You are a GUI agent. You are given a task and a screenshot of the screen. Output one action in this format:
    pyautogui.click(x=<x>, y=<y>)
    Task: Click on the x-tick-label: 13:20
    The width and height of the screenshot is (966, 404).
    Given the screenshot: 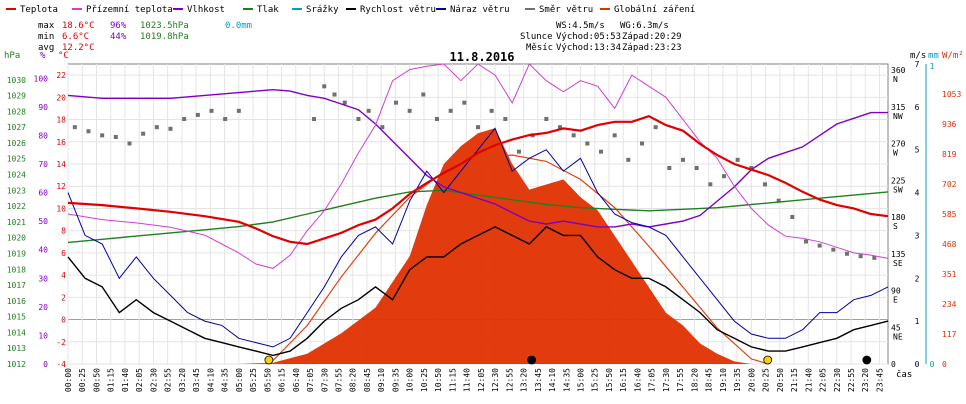 What is the action you would take?
    pyautogui.click(x=524, y=380)
    